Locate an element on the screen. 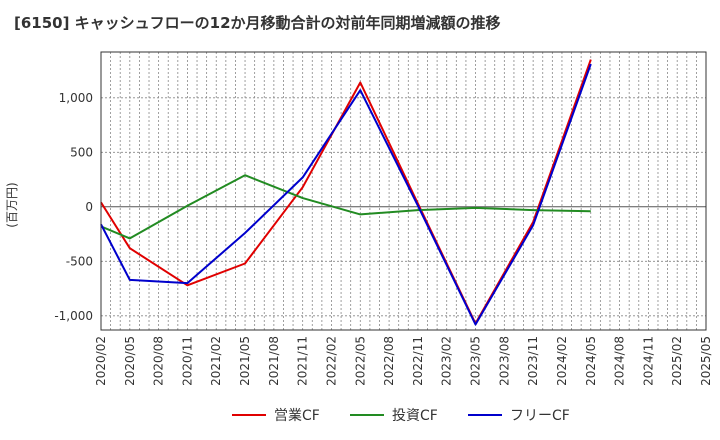  series-line is located at coordinates (345, 207).